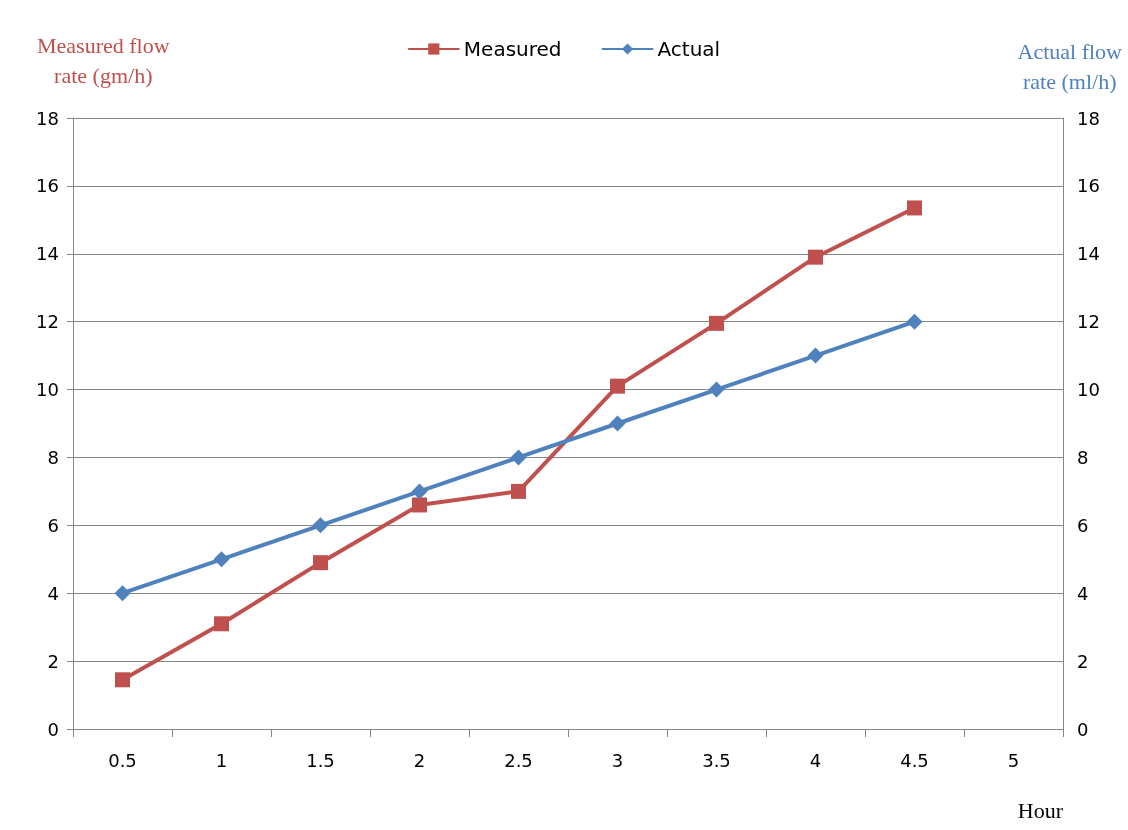 Image resolution: width=1128 pixels, height=830 pixels. Describe the element at coordinates (53, 729) in the screenshot. I see `y-tick-label: 0` at that location.